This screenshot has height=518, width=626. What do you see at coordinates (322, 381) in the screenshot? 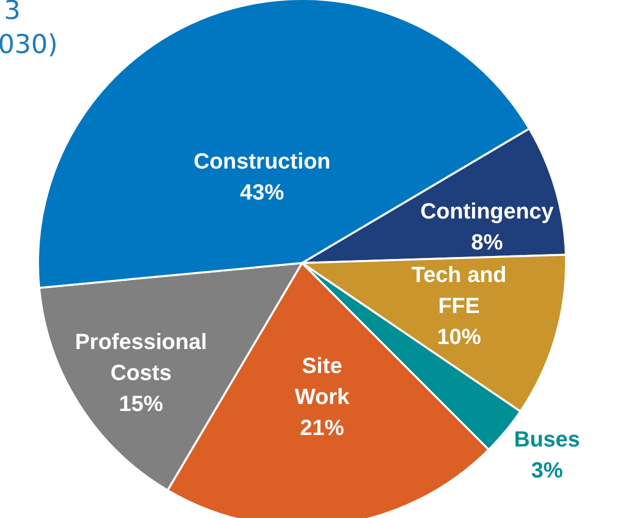
I see `slice-label: Site Work` at bounding box center [322, 381].